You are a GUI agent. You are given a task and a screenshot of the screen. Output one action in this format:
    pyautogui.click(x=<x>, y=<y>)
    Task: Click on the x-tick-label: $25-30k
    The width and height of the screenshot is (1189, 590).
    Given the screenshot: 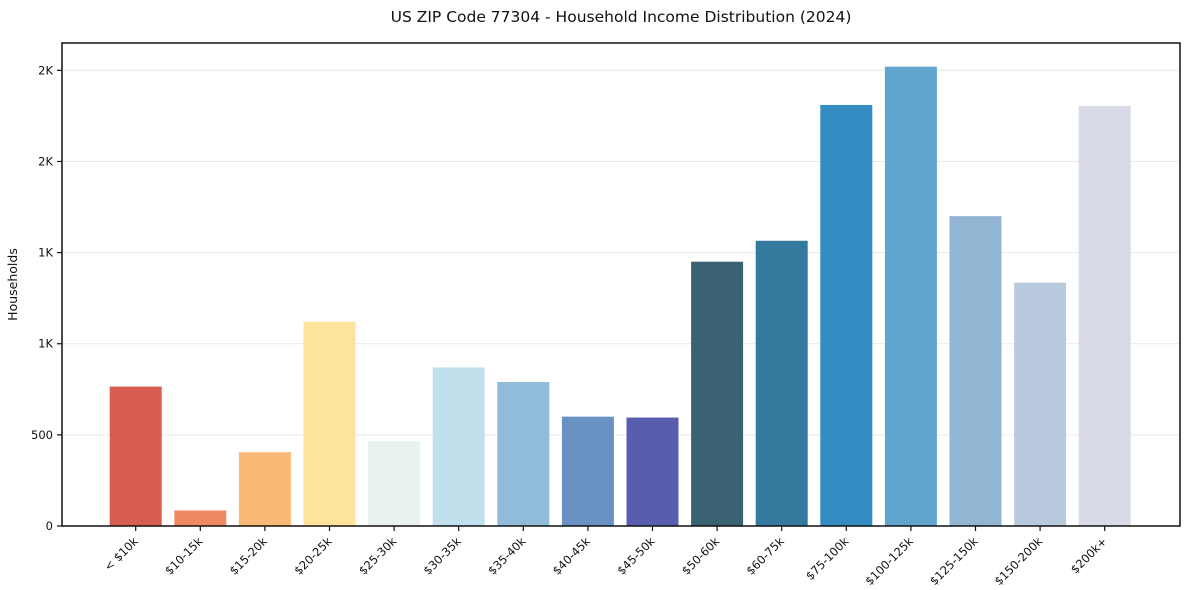 What is the action you would take?
    pyautogui.click(x=378, y=556)
    